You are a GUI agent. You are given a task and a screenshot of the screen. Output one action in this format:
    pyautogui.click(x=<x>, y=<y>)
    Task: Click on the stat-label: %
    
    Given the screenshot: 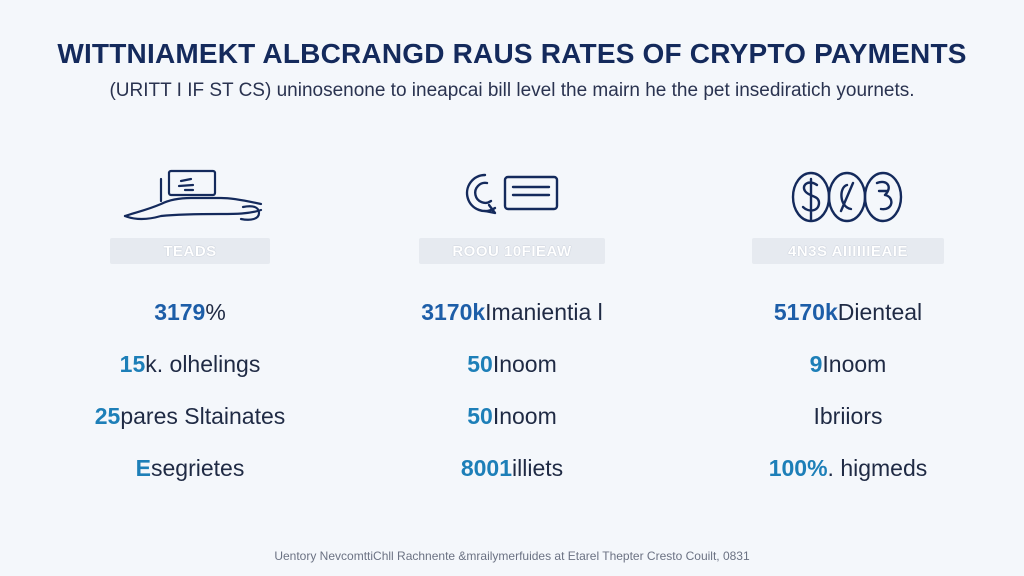 What is the action you would take?
    pyautogui.click(x=215, y=311)
    